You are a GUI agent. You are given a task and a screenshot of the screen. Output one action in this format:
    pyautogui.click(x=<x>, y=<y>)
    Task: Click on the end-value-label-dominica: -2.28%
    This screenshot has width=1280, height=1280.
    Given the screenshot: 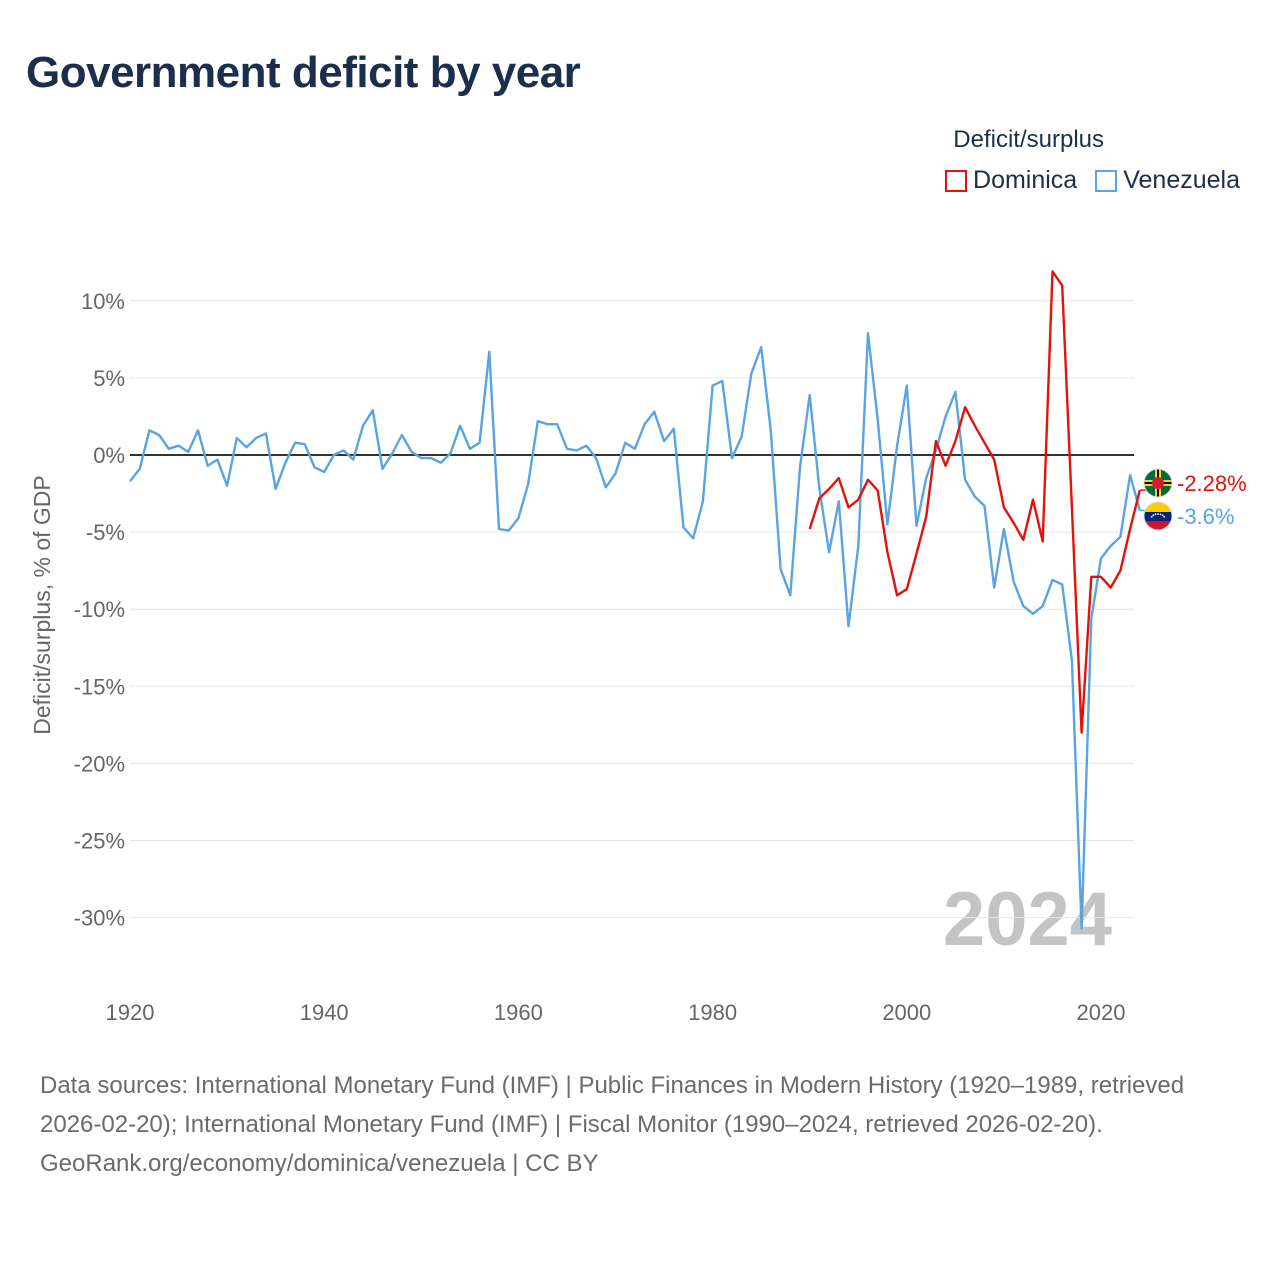 What is the action you would take?
    pyautogui.click(x=1212, y=483)
    